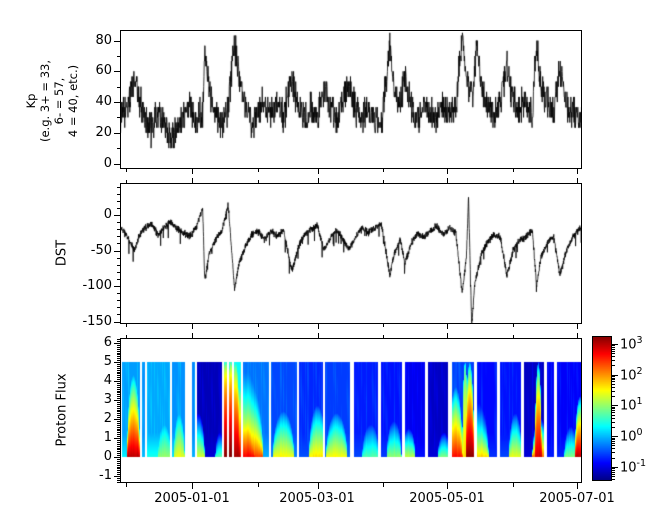 The image size is (665, 523). I want to click on kp-axis-title-line2: (e.g. 3+ = 33,, so click(45, 101).